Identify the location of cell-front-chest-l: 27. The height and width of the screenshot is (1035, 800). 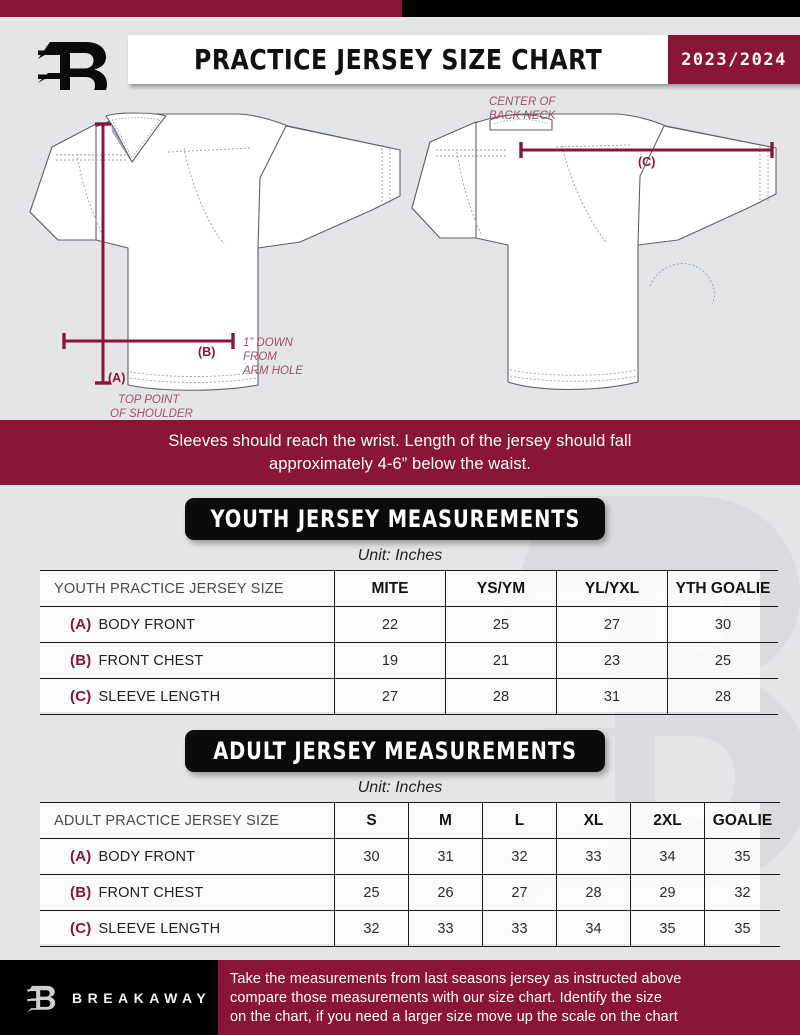
(519, 892).